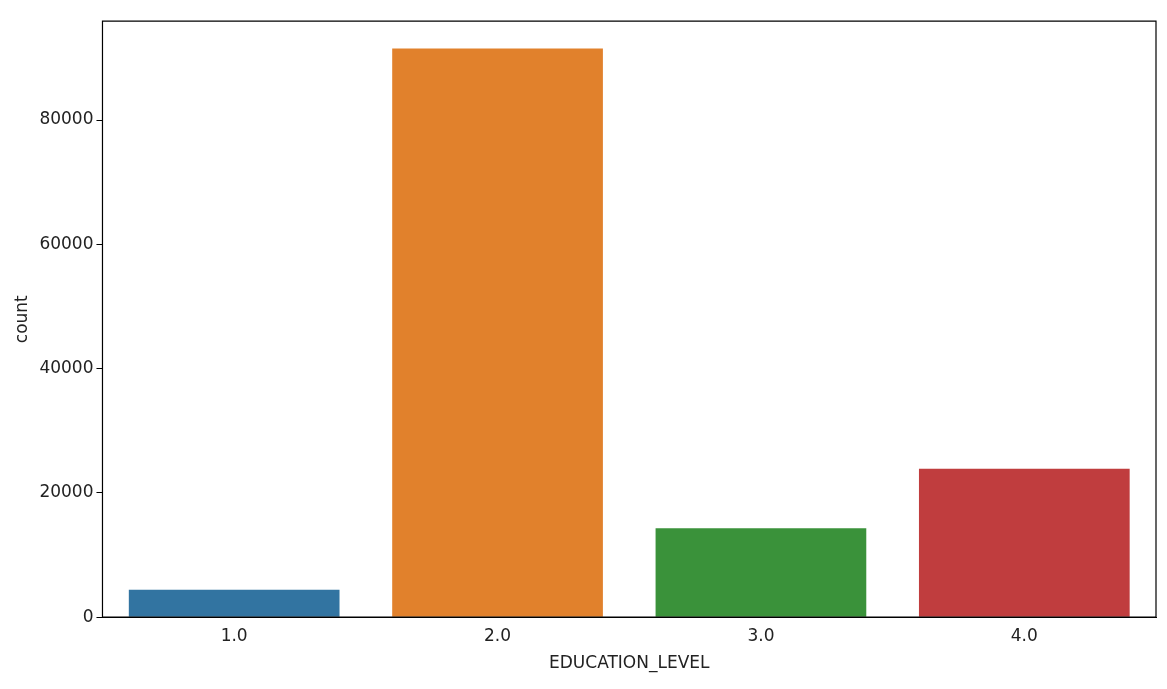  Describe the element at coordinates (66, 242) in the screenshot. I see `y-tick-label: 60000` at that location.